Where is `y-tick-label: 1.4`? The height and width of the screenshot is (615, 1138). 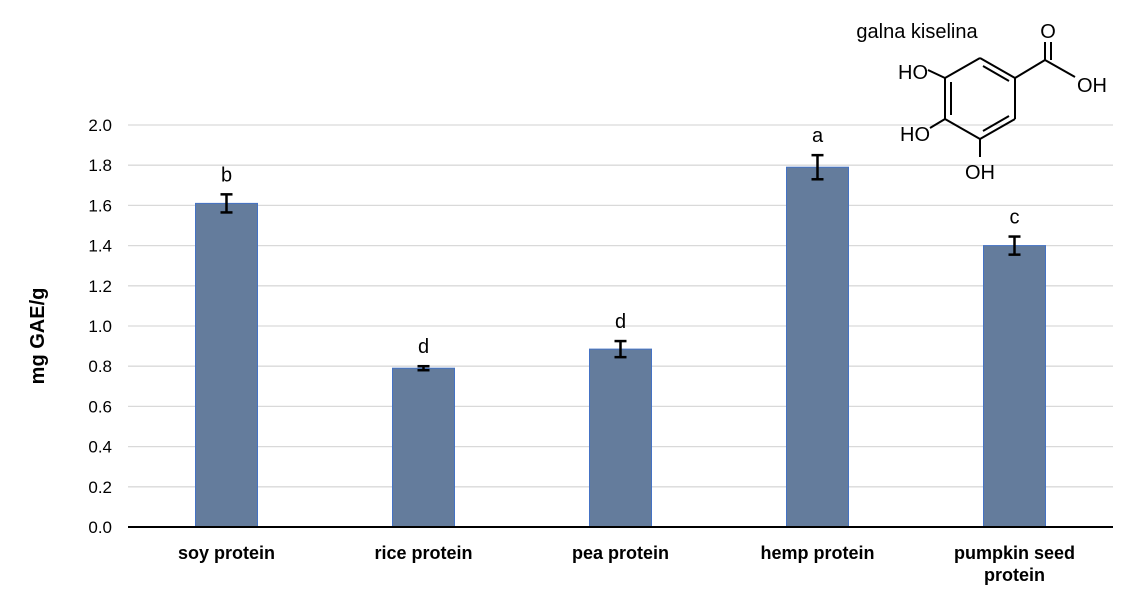 y-tick-label: 1.4 is located at coordinates (100, 246).